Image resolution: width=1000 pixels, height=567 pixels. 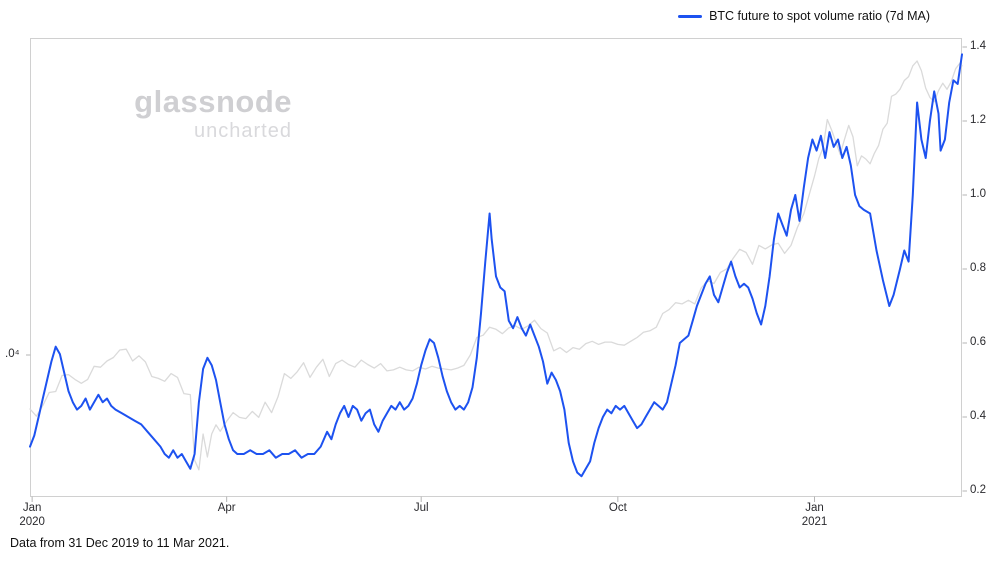 What do you see at coordinates (978, 194) in the screenshot?
I see `right-axis-tick-label: 1.0` at bounding box center [978, 194].